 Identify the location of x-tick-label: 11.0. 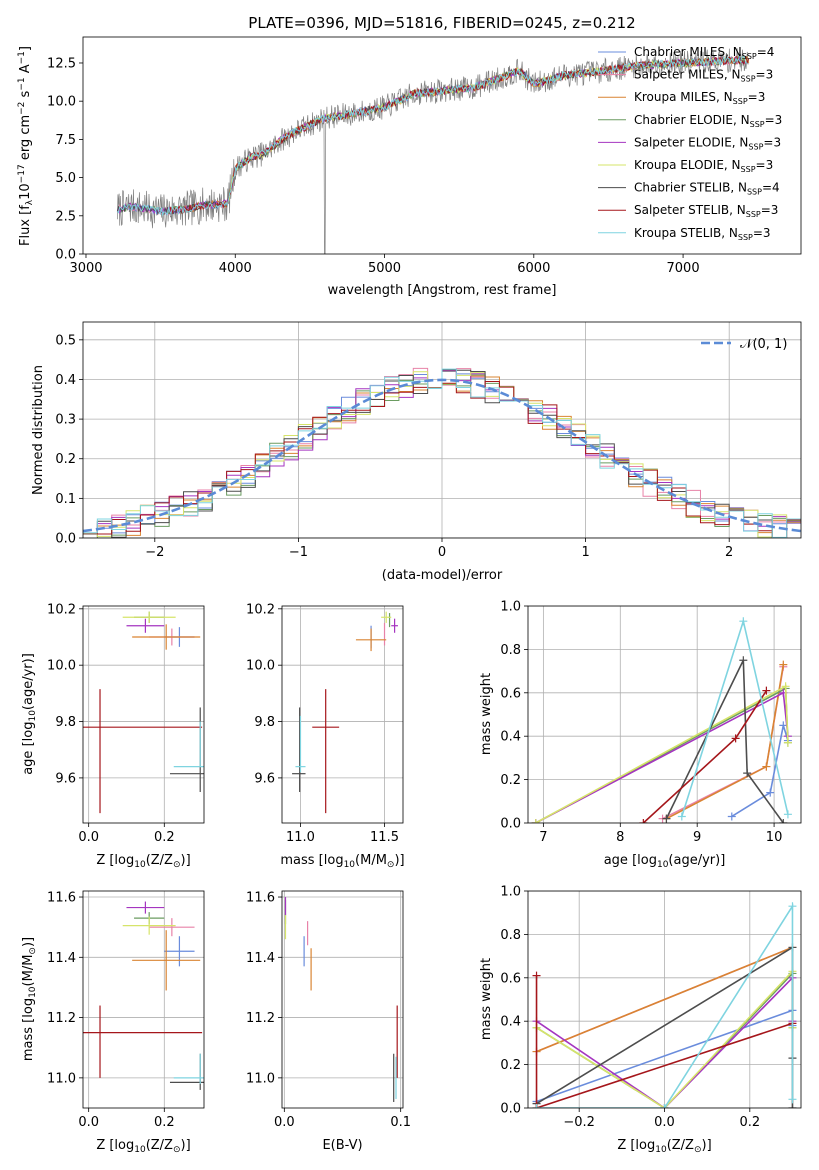
(300, 837).